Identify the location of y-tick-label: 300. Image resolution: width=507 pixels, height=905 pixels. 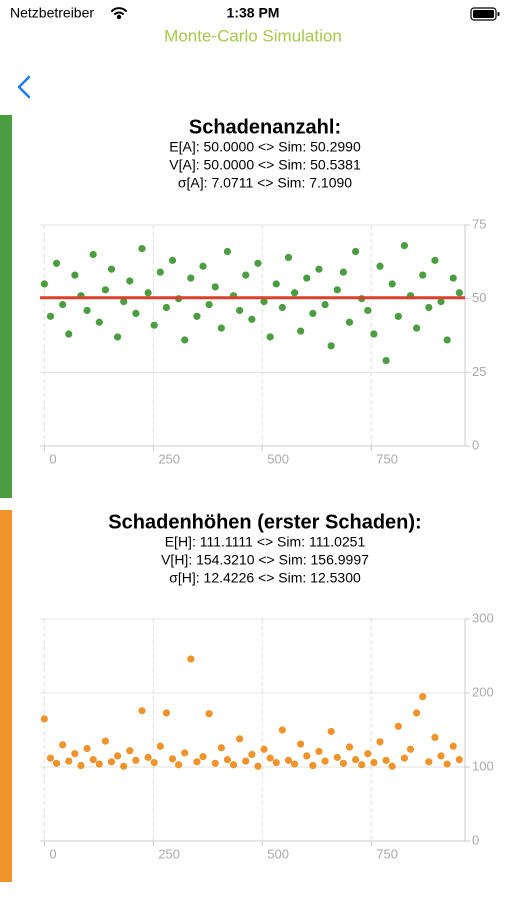
(483, 617).